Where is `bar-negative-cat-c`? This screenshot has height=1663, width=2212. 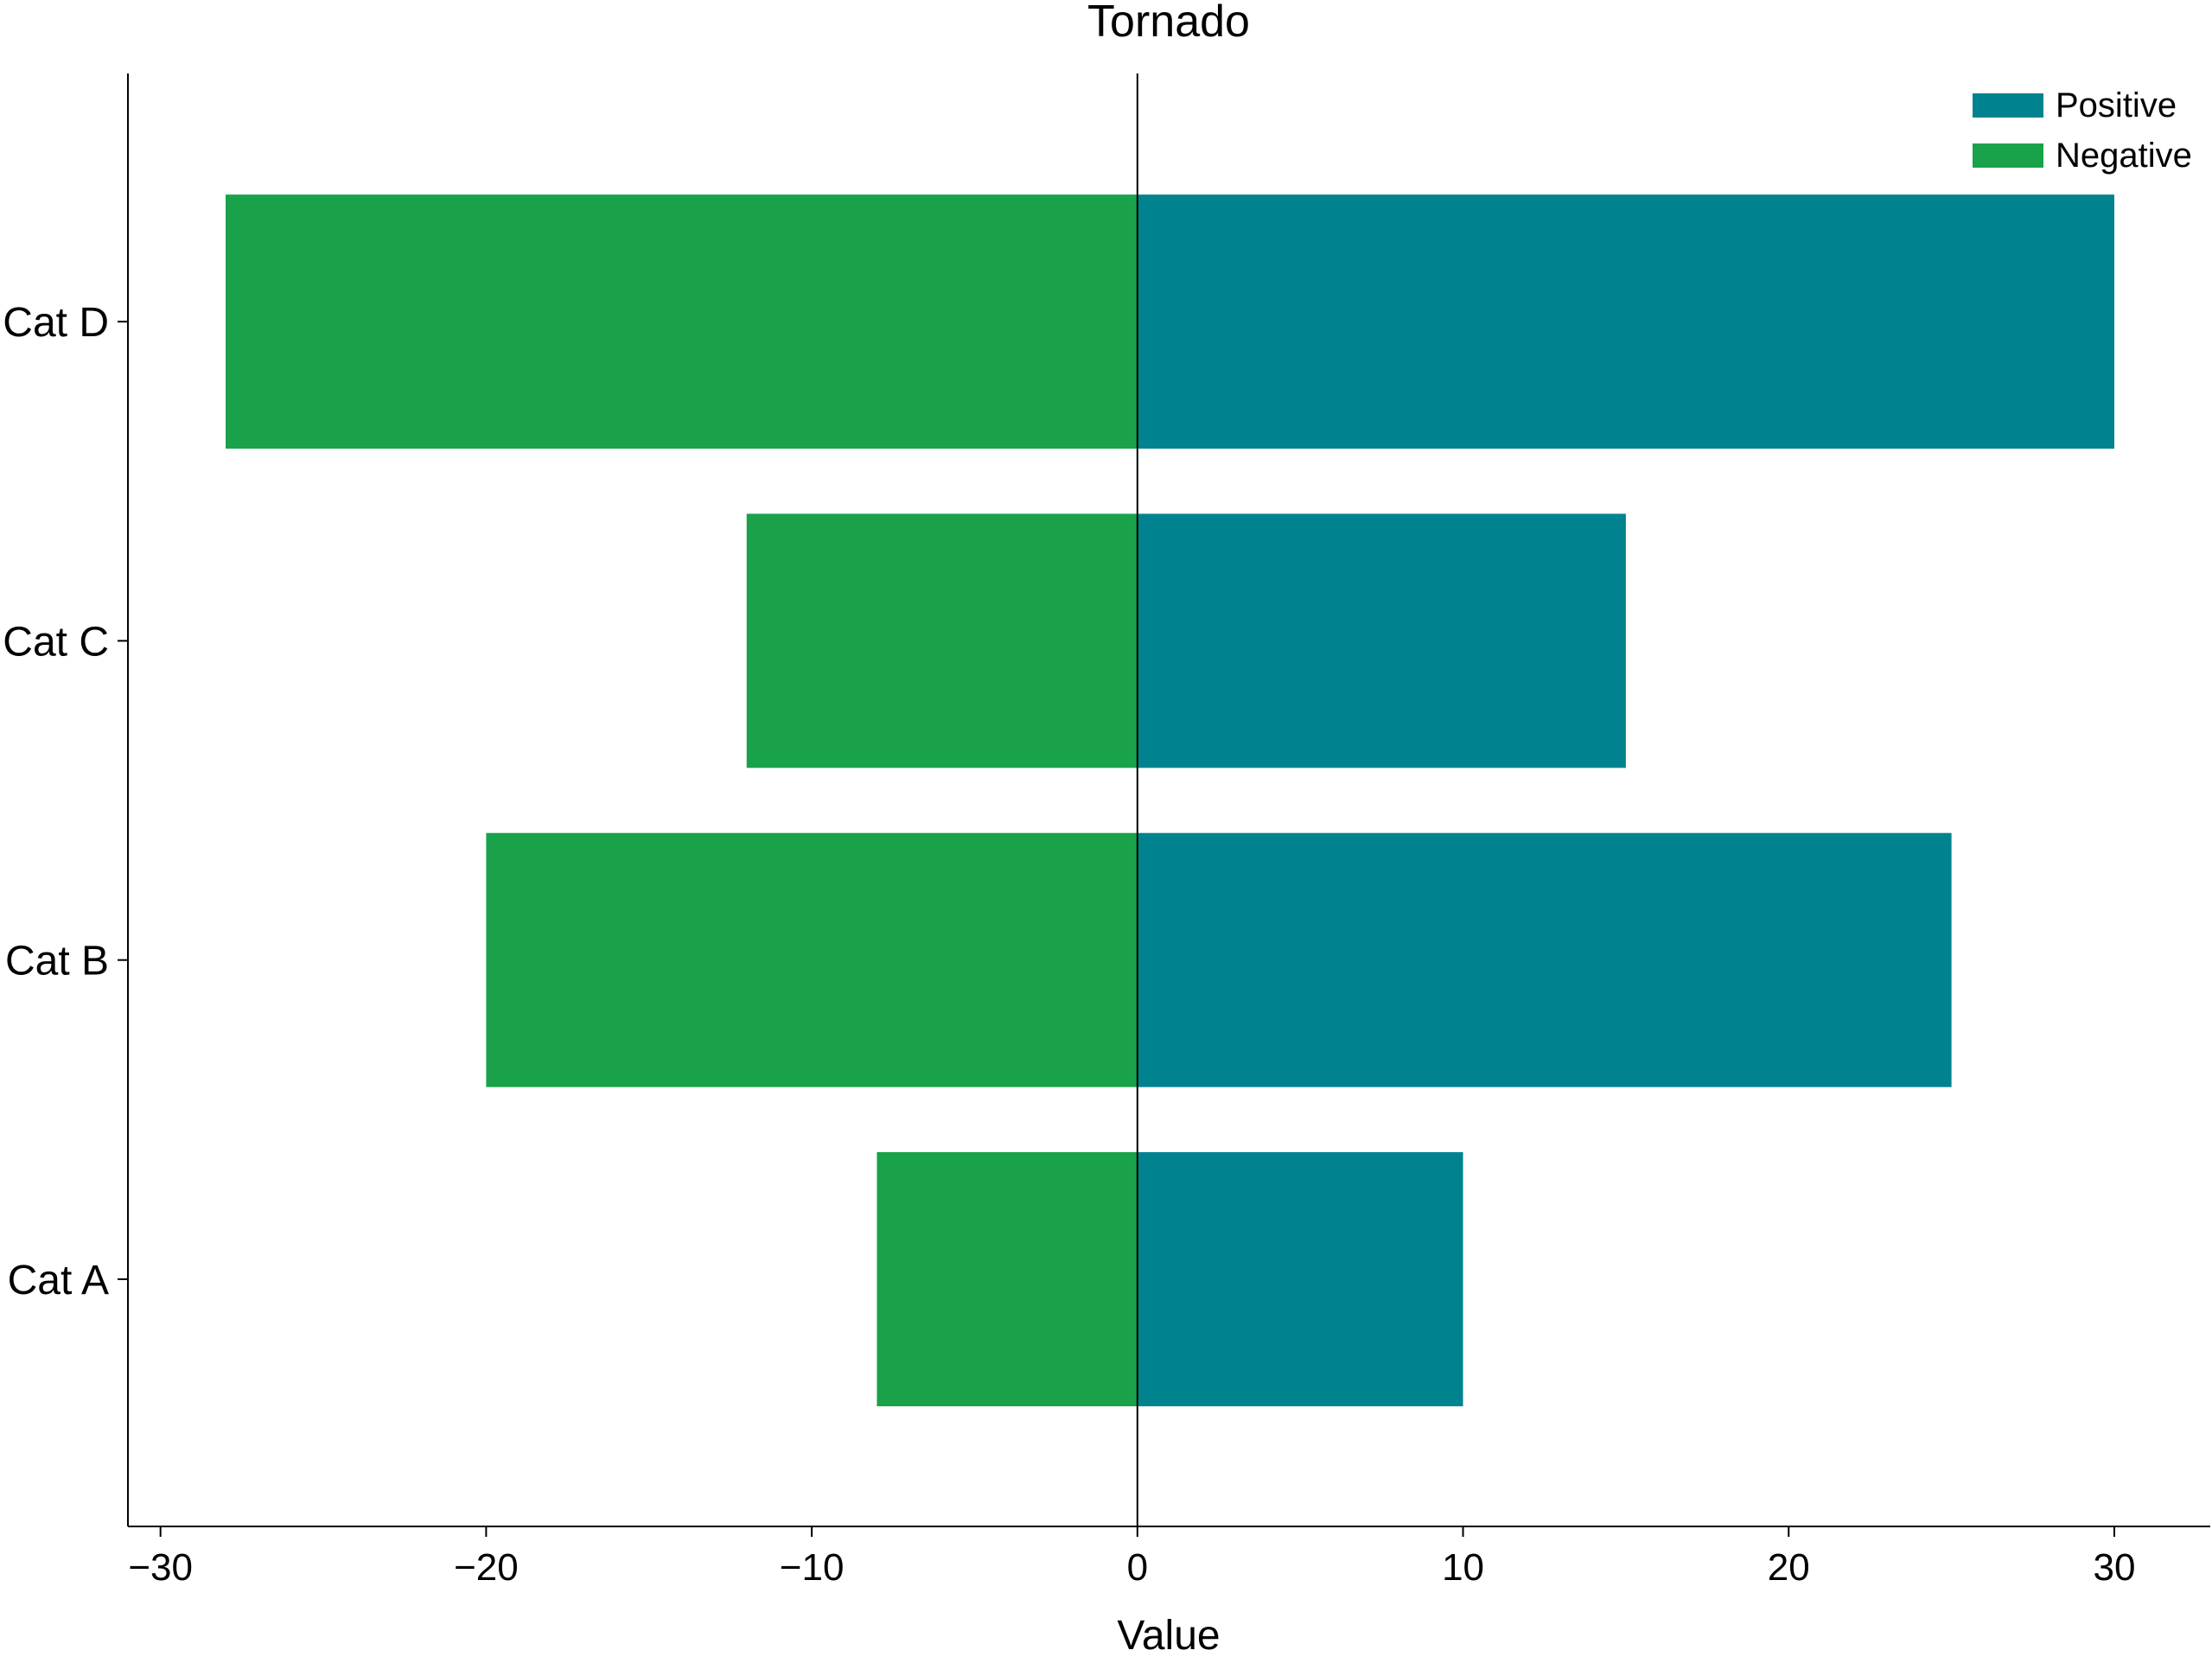
bar-negative-cat-c is located at coordinates (942, 640).